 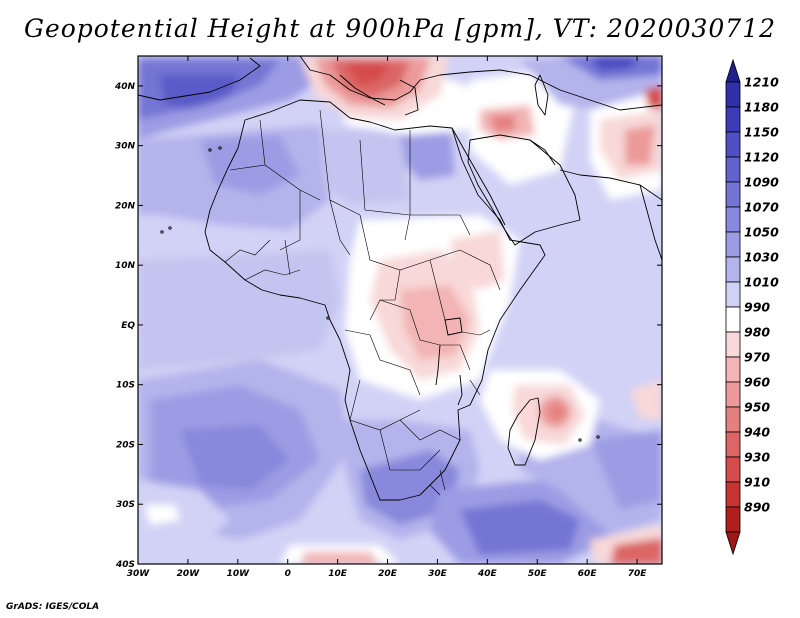 I want to click on lon-tick-label: 20E, so click(x=388, y=574).